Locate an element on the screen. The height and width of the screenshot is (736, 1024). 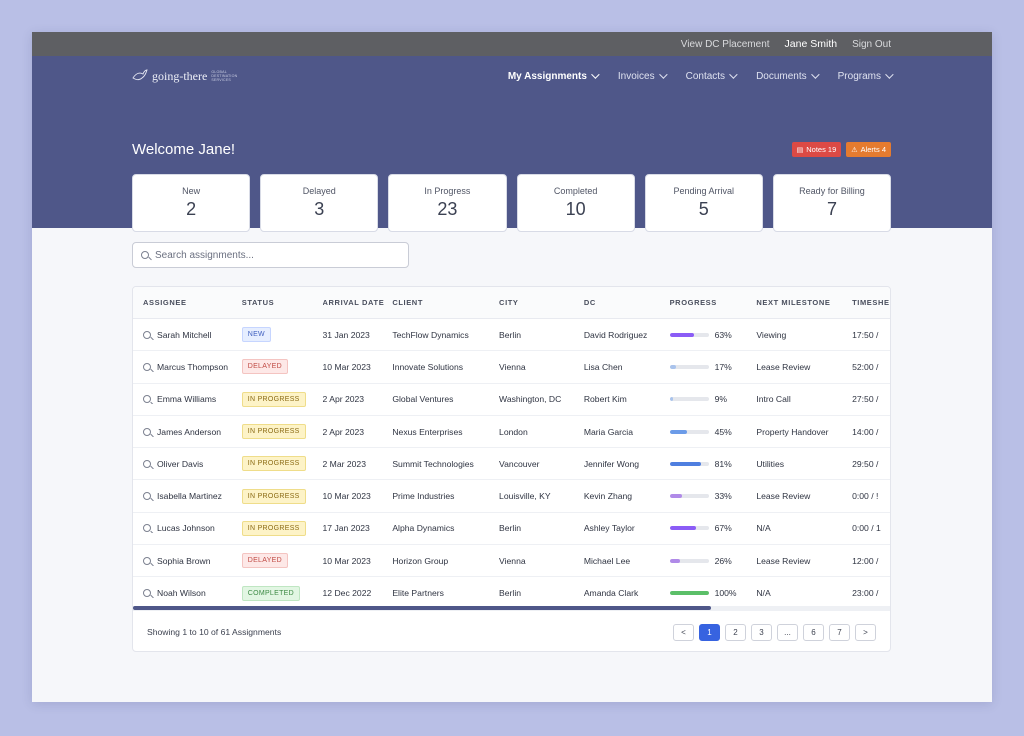
assignee-cell: James Anderson is located at coordinates (187, 432).